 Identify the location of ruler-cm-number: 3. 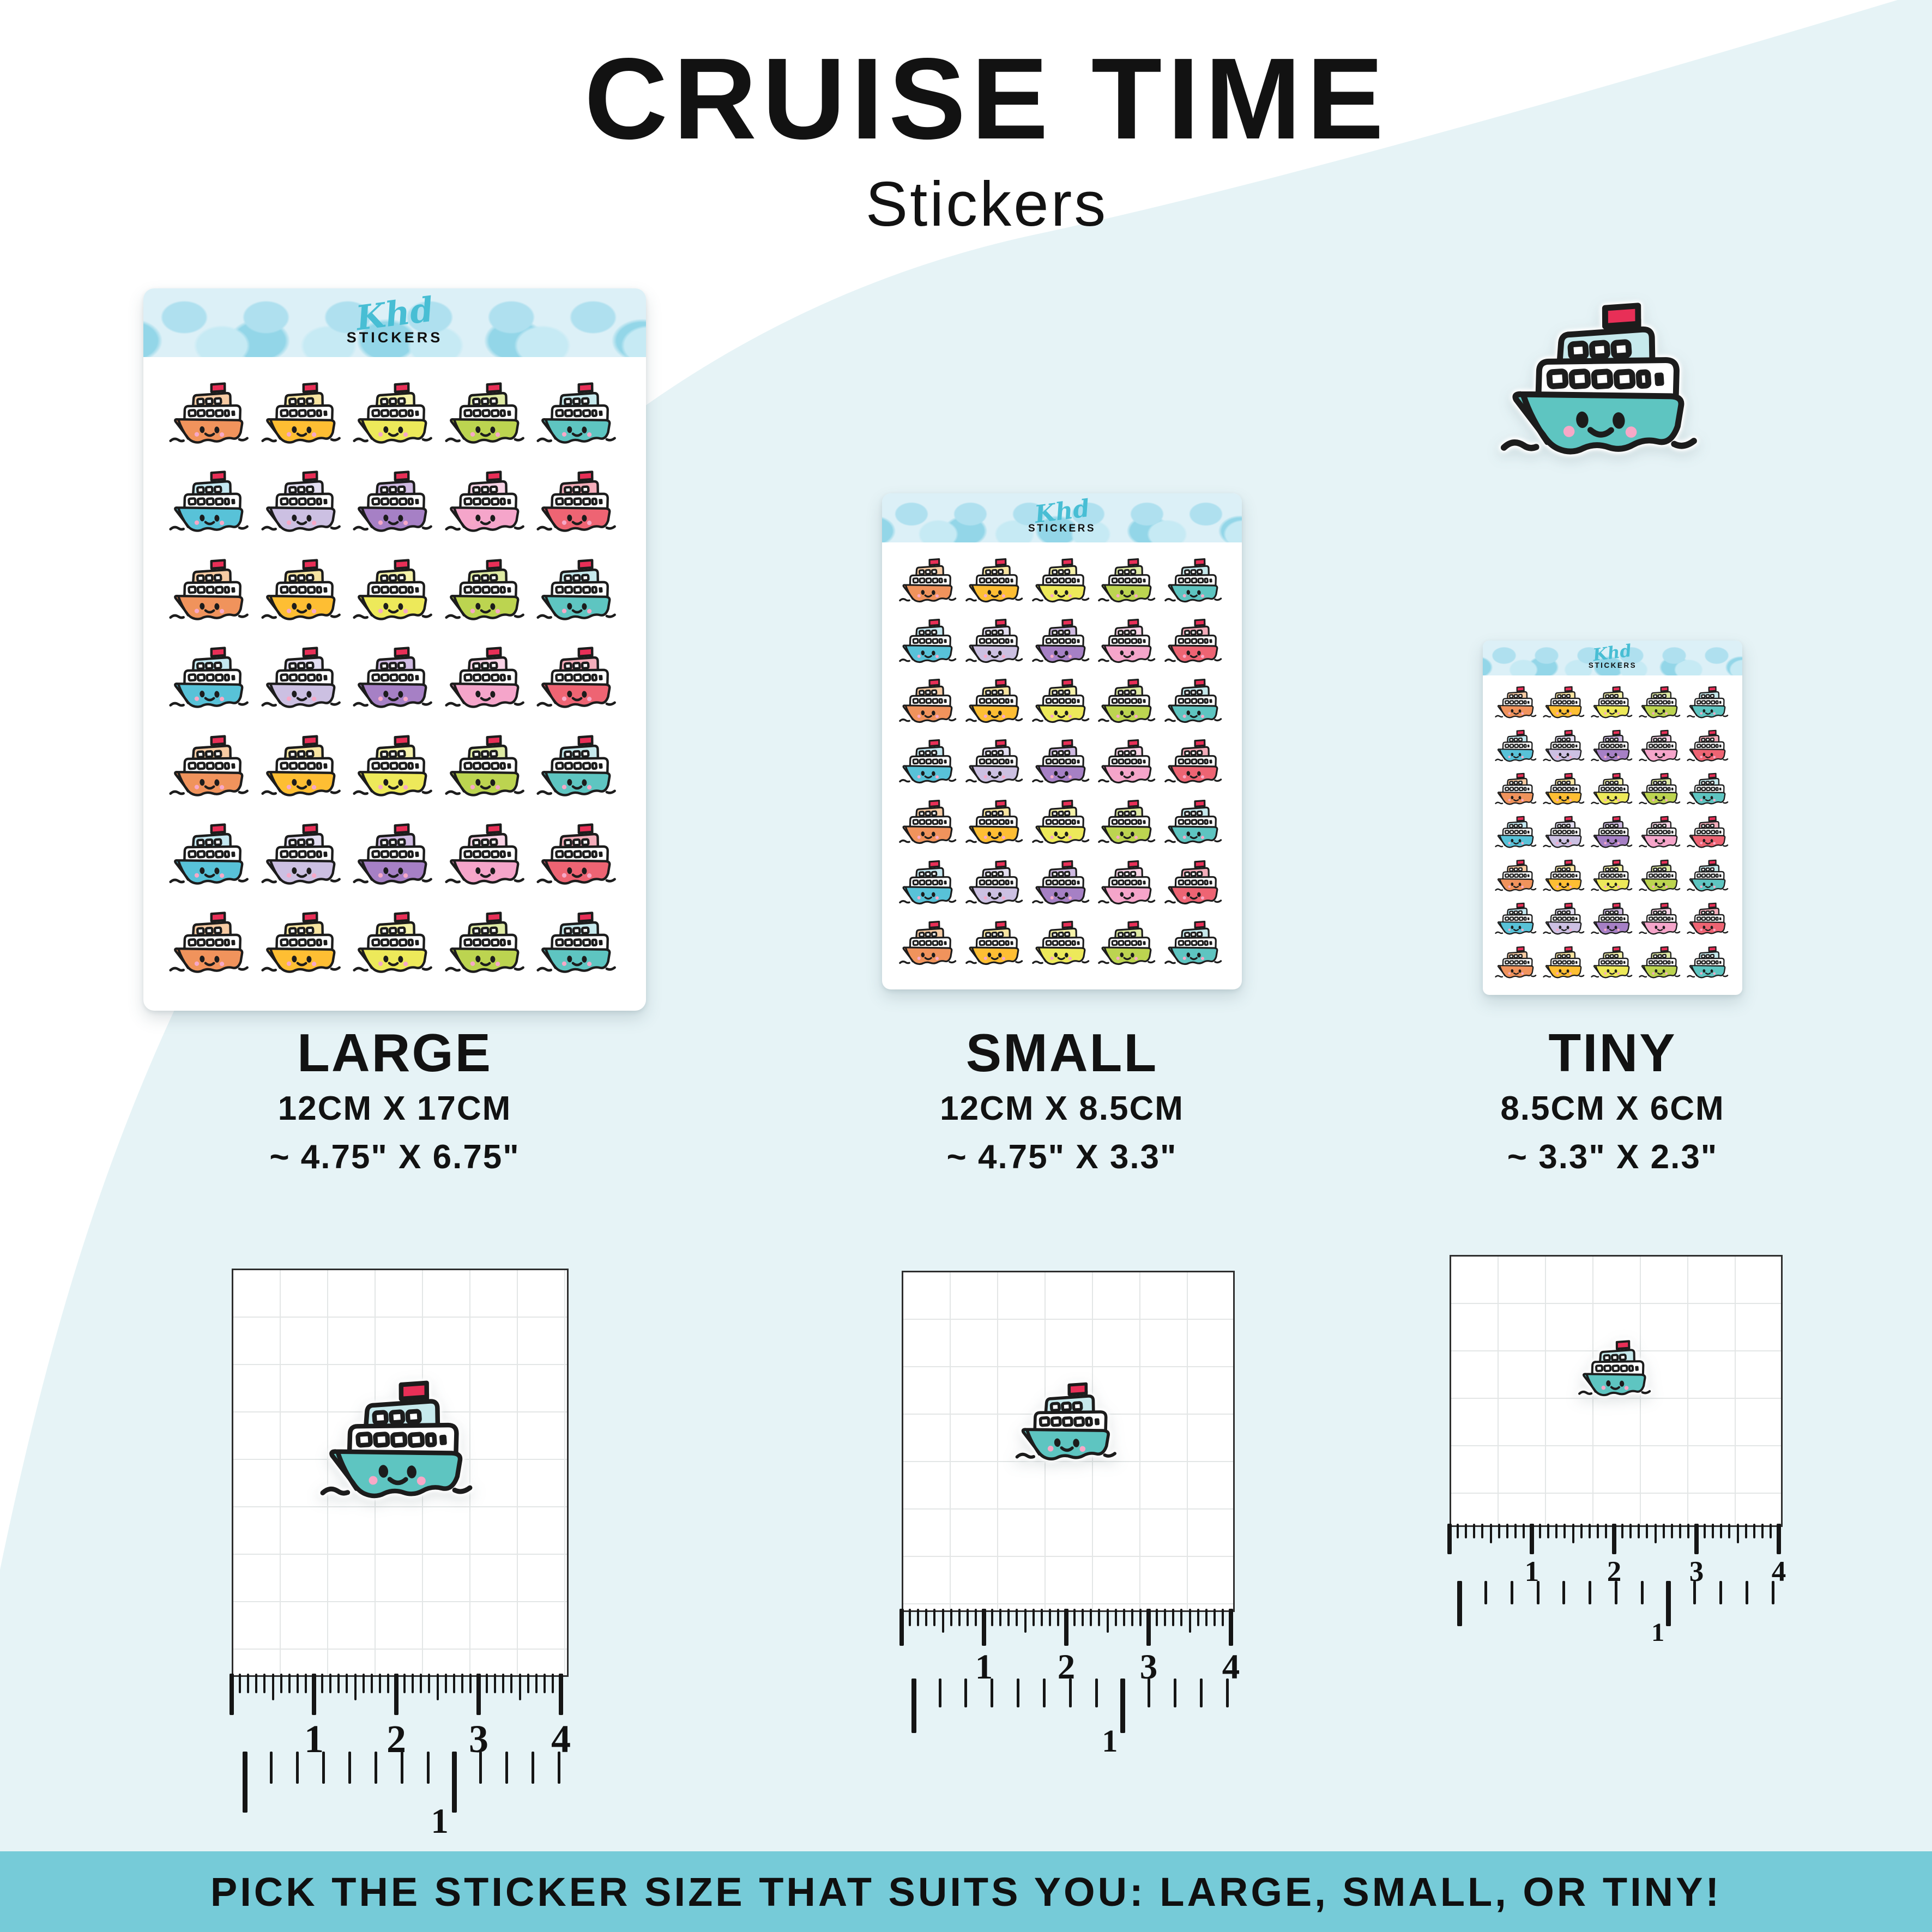
(1696, 1572).